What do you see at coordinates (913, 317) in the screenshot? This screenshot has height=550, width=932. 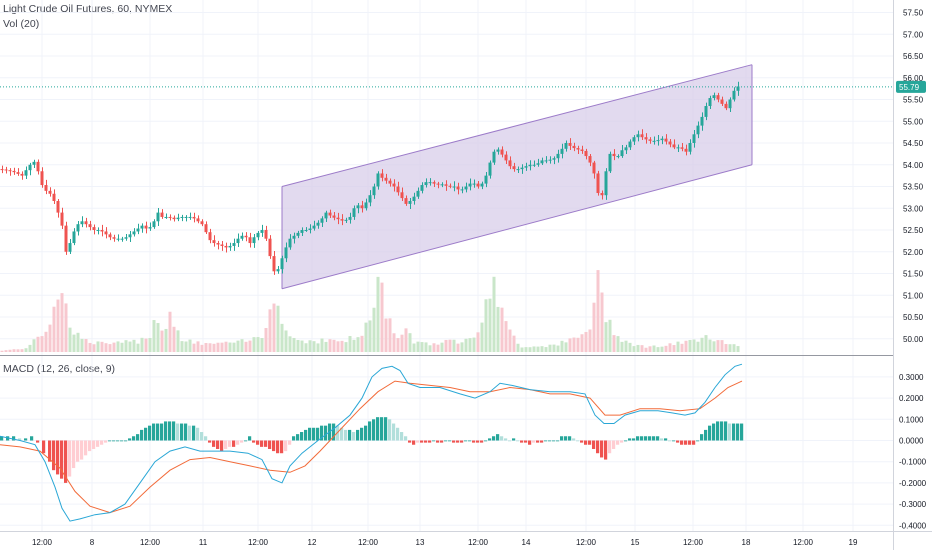 I see `price-tick-label: 50.50` at bounding box center [913, 317].